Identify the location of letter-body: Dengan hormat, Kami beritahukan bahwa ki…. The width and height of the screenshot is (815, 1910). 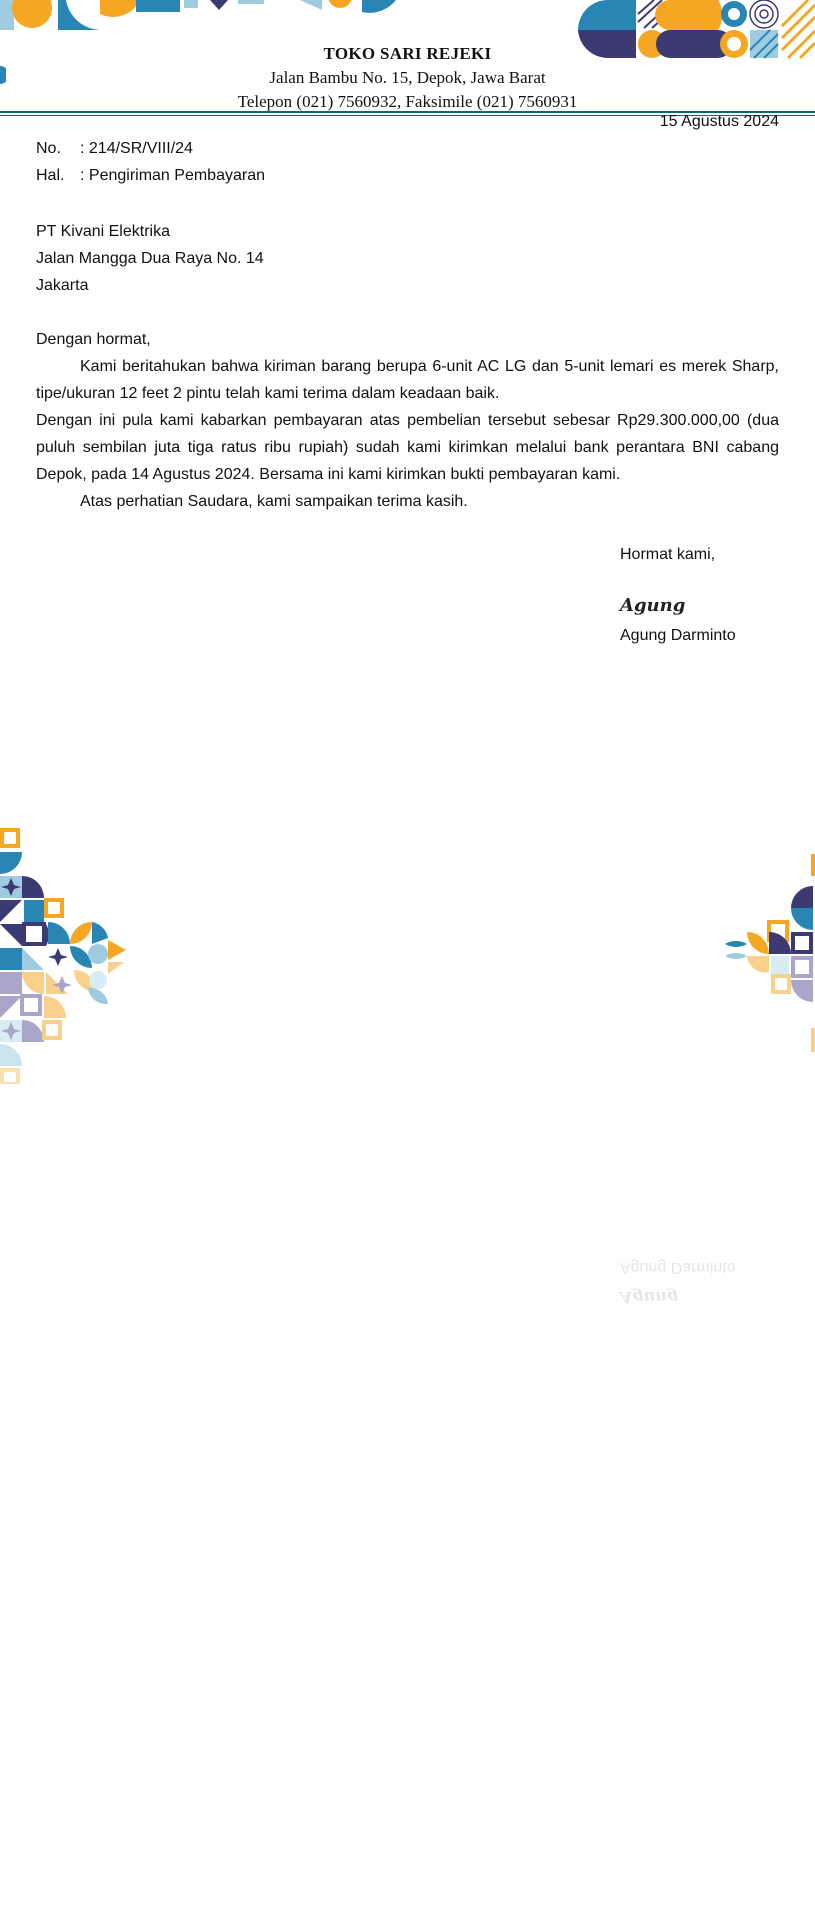
(407, 420).